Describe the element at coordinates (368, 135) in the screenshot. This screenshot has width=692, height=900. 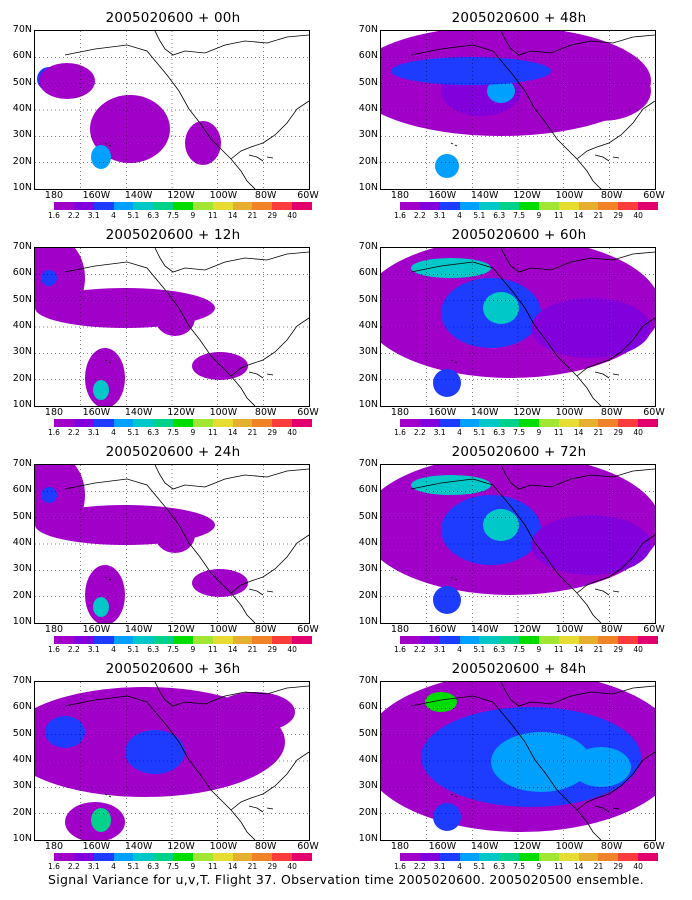
I see `lat-label: 30N` at that location.